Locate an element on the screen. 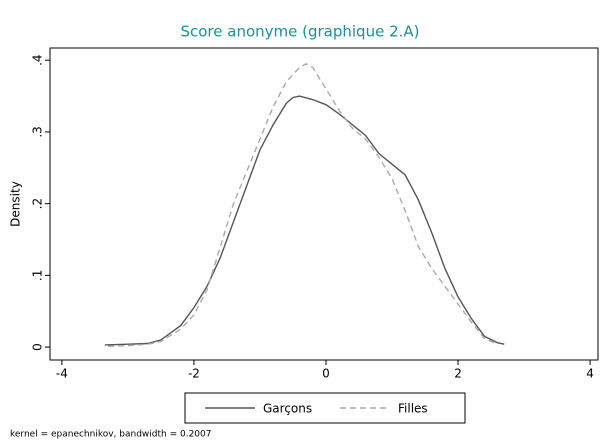  x-tick-label: -4 is located at coordinates (62, 374).